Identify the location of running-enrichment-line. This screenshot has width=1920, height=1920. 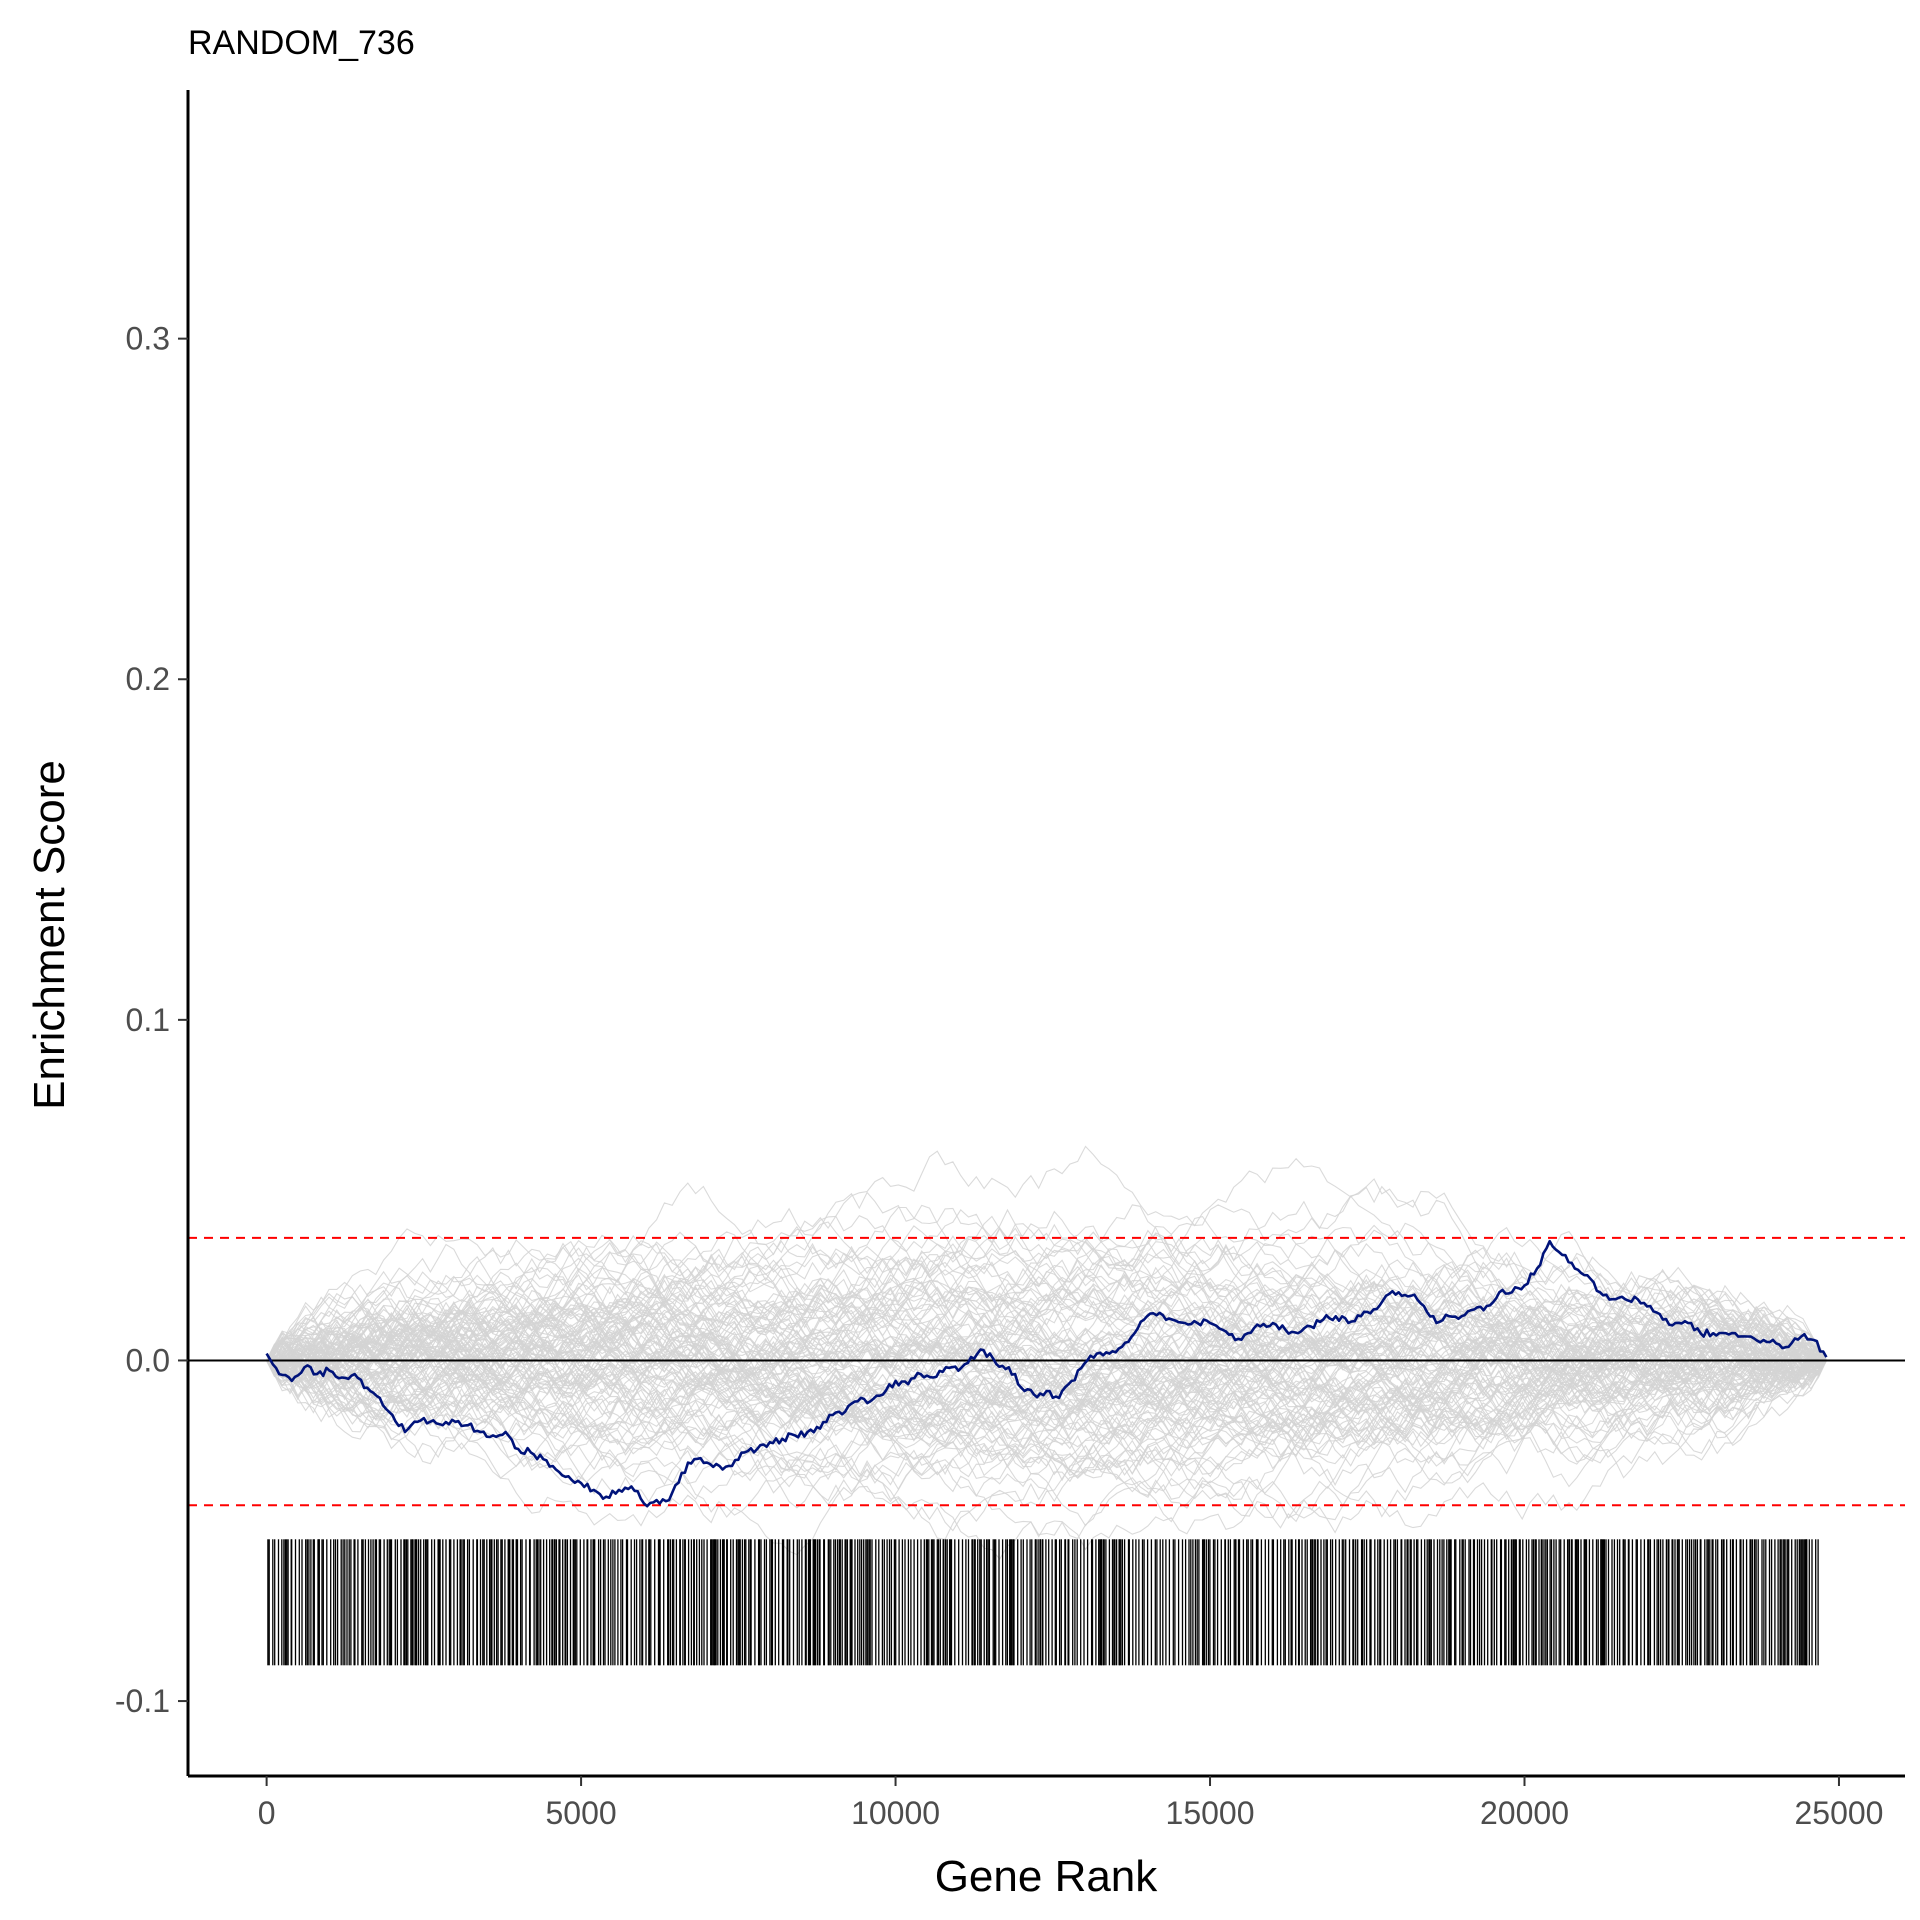
(1046, 1373).